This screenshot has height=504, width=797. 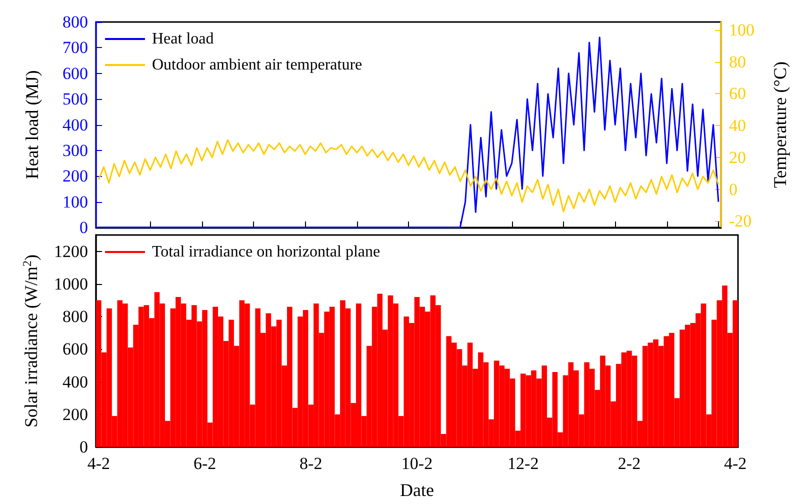 What do you see at coordinates (417, 463) in the screenshot?
I see `x-tick-label: 10-2` at bounding box center [417, 463].